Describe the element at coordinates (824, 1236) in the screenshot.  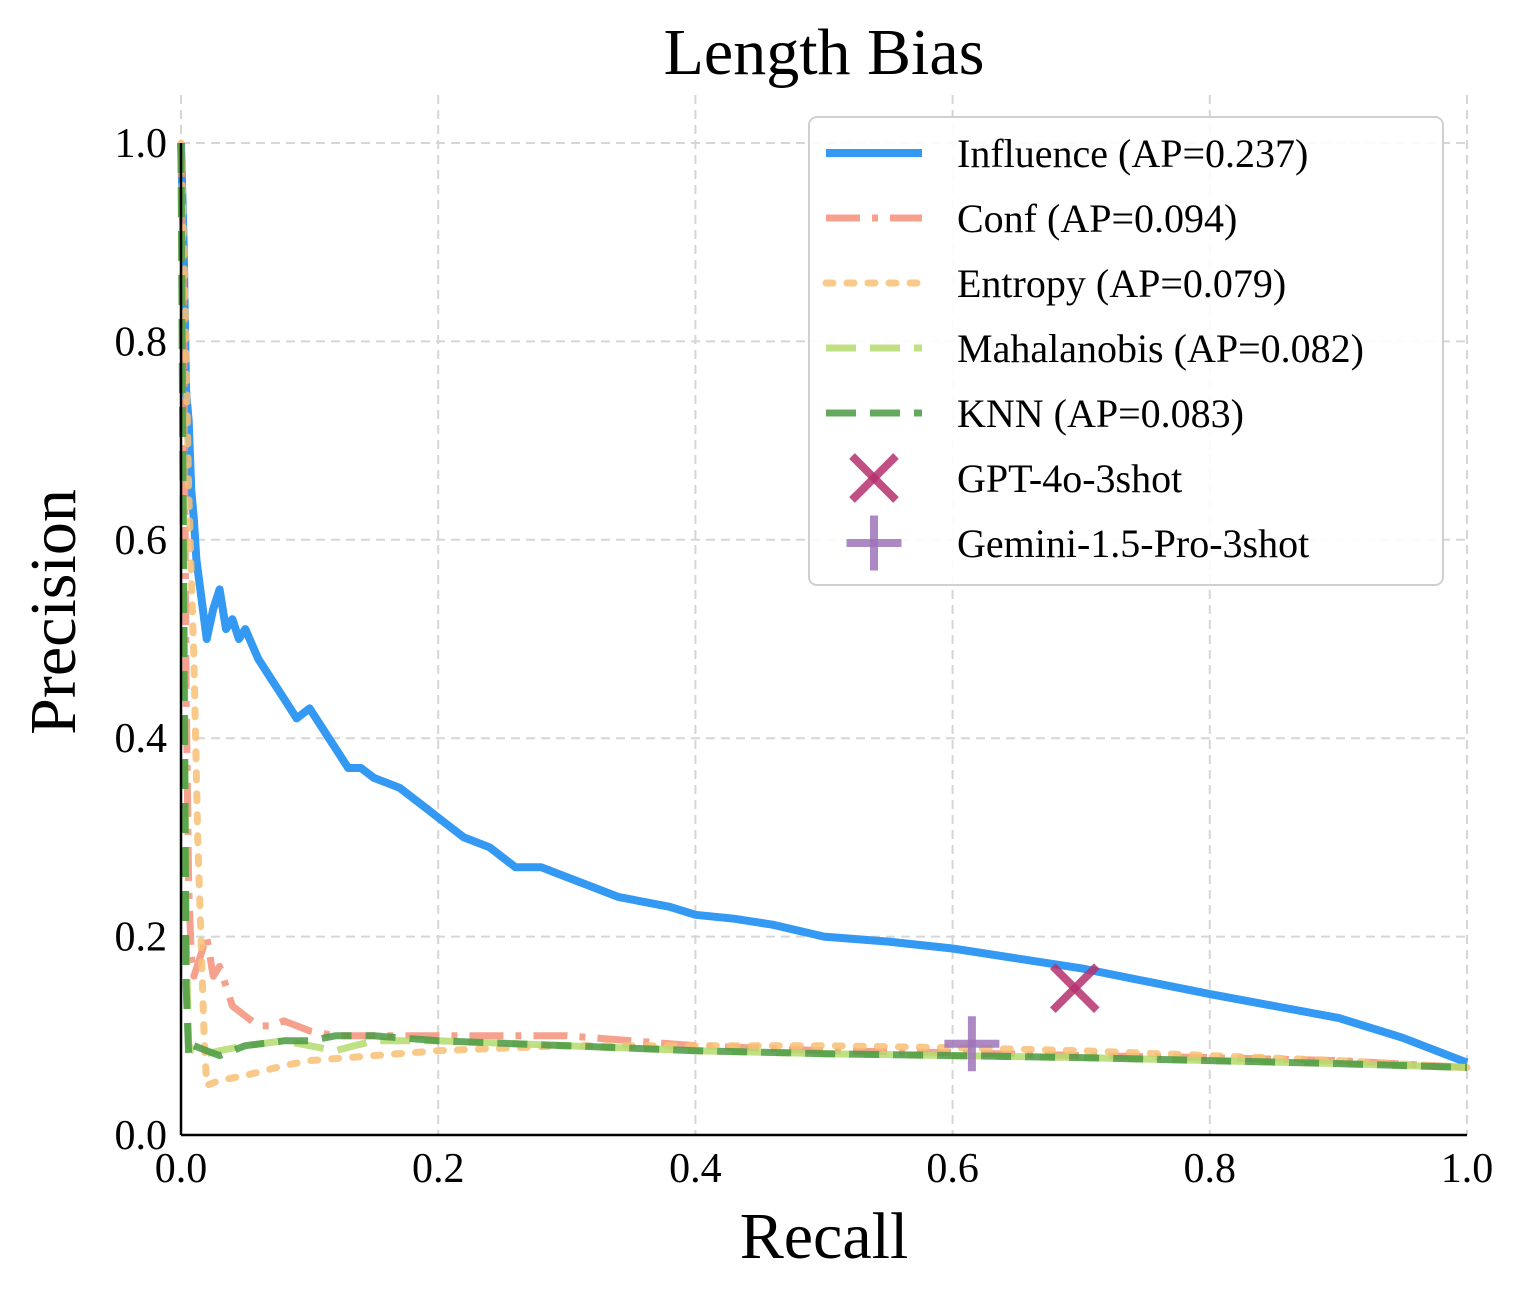
I see `x-axis-label: Recall` at that location.